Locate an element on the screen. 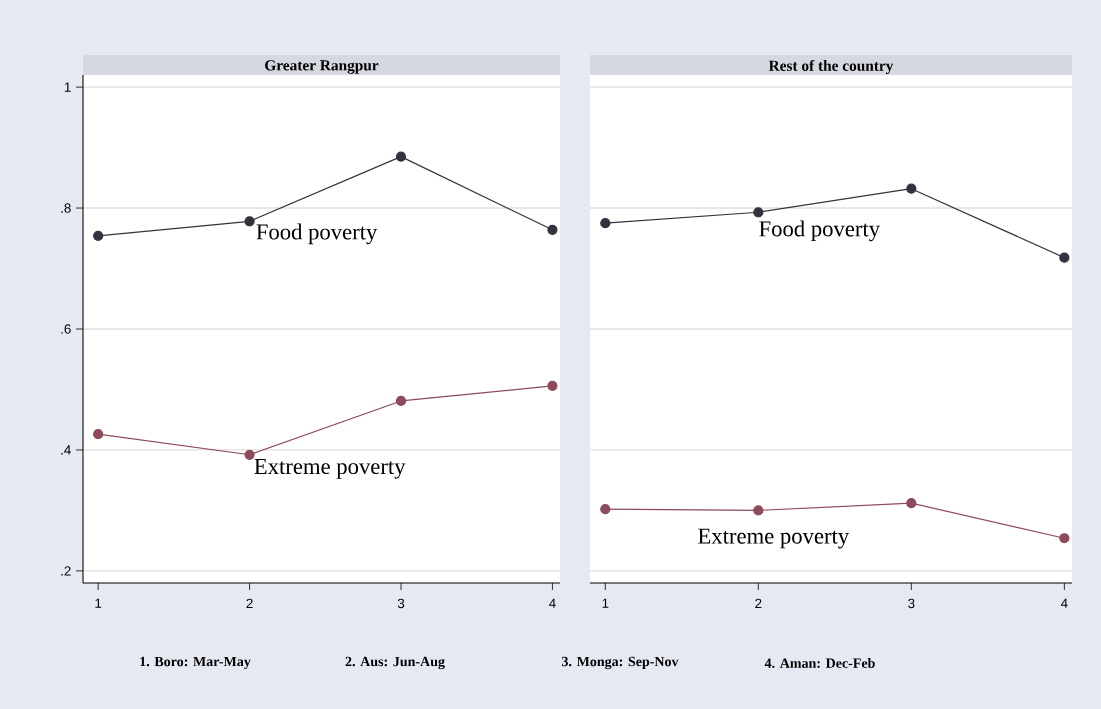 The height and width of the screenshot is (709, 1101). text: 3. Monga: Sep-Nov is located at coordinates (620, 663).